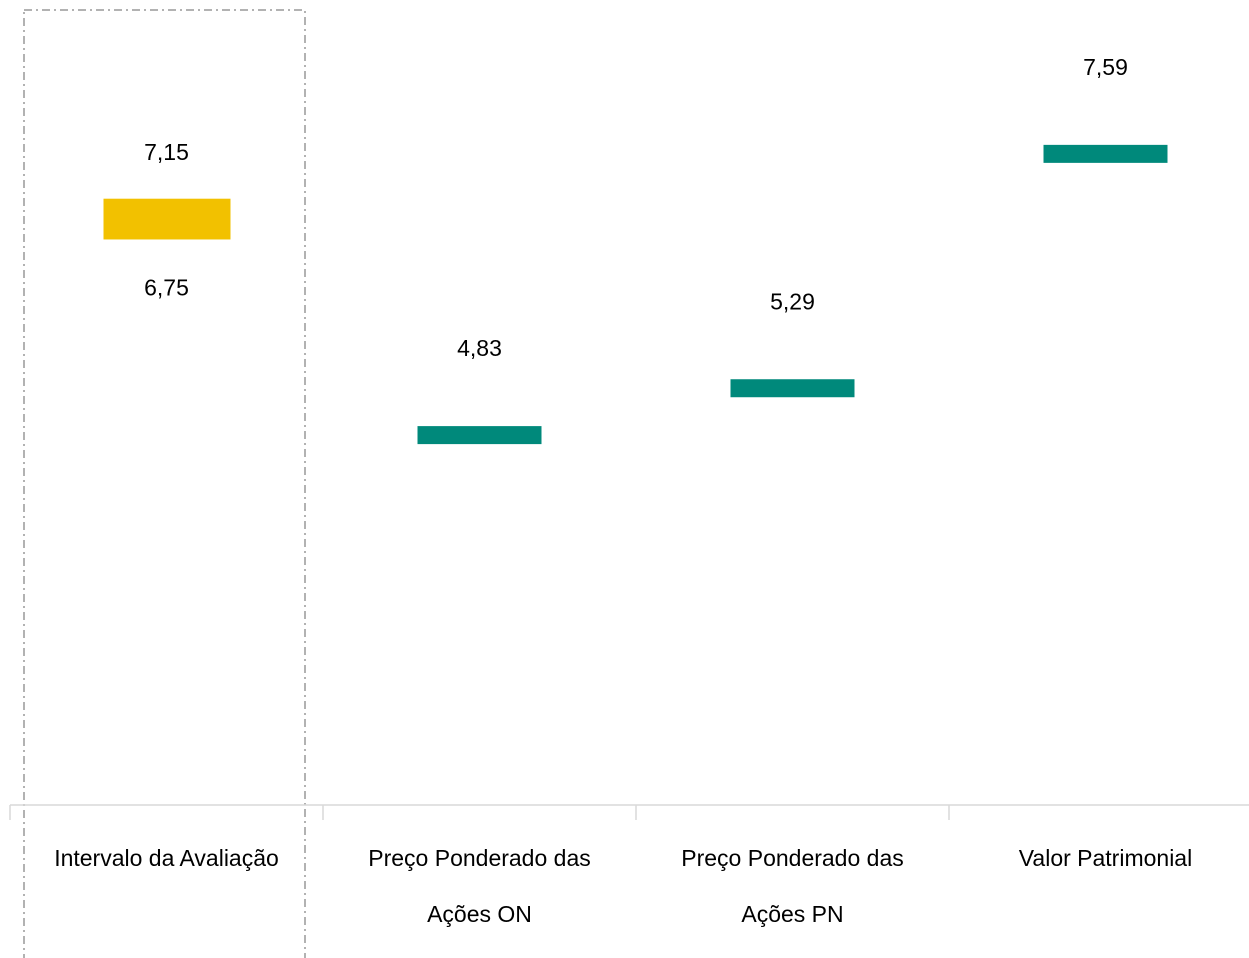 This screenshot has width=1249, height=958. What do you see at coordinates (166, 858) in the screenshot?
I see `x-tick-label: Intervalo da Avaliação` at bounding box center [166, 858].